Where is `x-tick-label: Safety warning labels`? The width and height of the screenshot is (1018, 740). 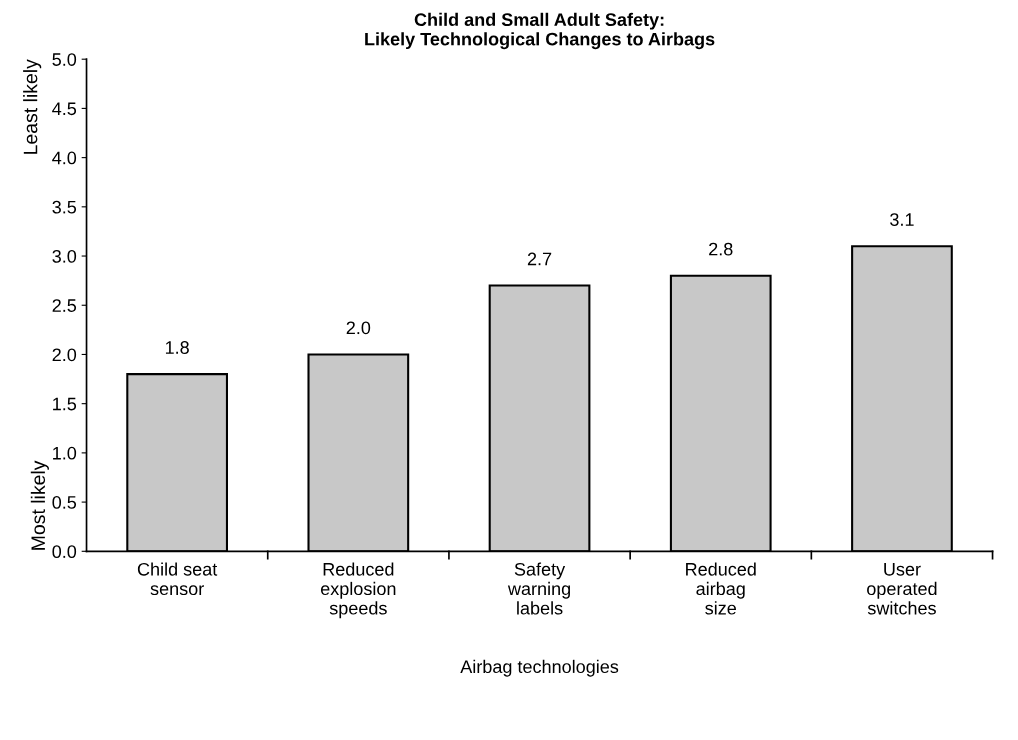 x-tick-label: Safety warning labels is located at coordinates (538, 588).